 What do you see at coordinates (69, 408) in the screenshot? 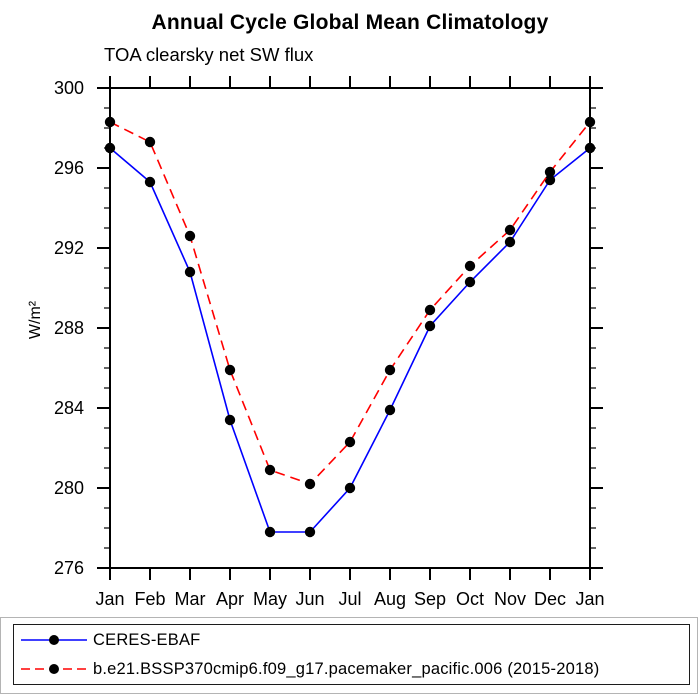
I see `y-tick-label: 284` at bounding box center [69, 408].